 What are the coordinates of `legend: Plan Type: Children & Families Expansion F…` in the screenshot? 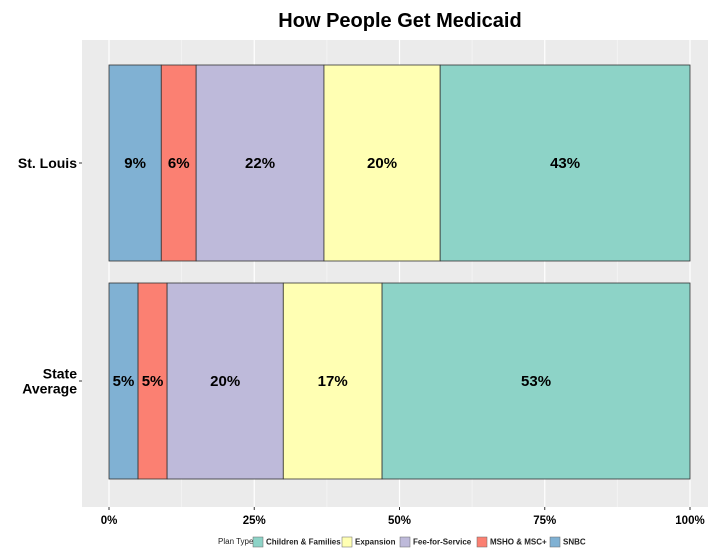 It's located at (402, 542).